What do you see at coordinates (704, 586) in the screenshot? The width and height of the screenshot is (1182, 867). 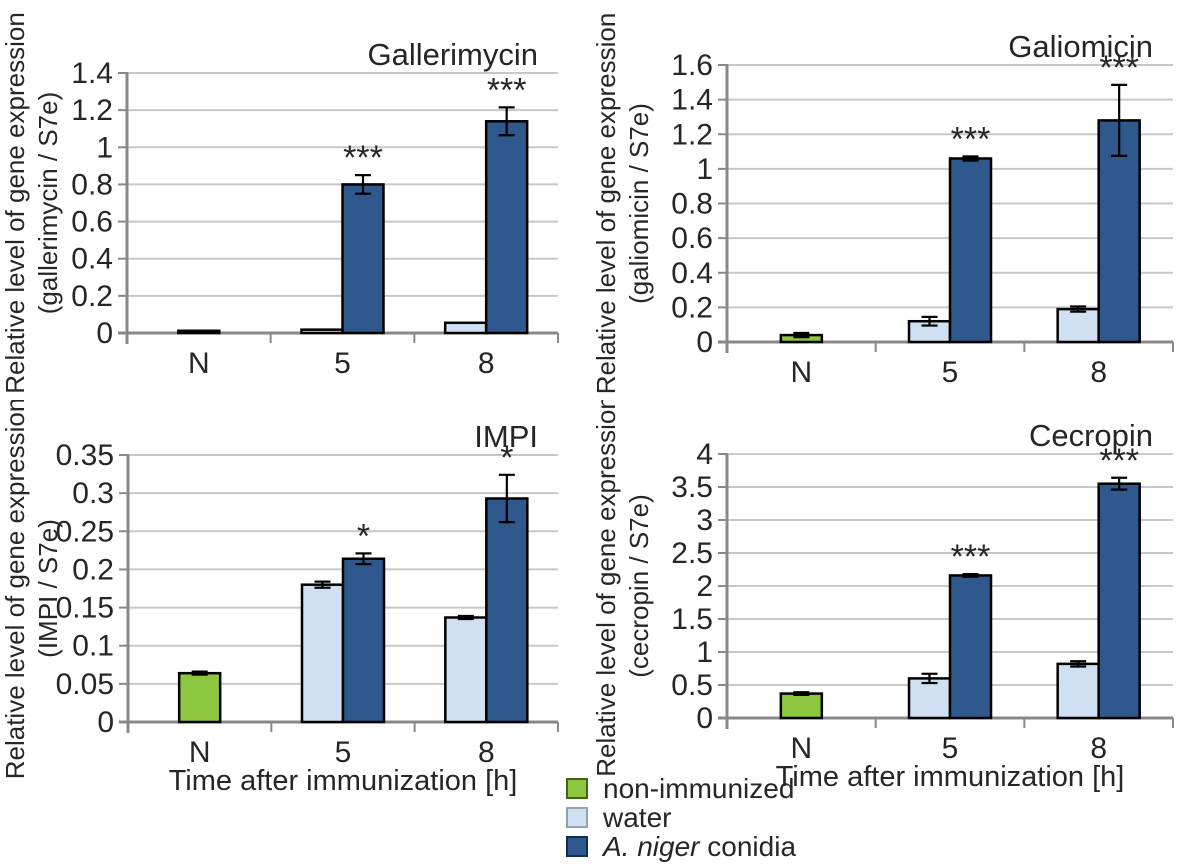 I see `y-tick-label: 2` at bounding box center [704, 586].